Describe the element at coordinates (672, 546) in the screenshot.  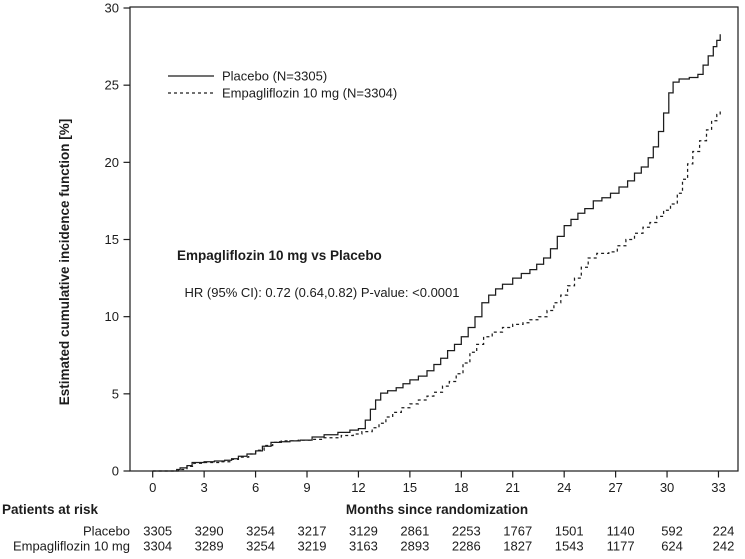
I see `risk-value: 624` at that location.